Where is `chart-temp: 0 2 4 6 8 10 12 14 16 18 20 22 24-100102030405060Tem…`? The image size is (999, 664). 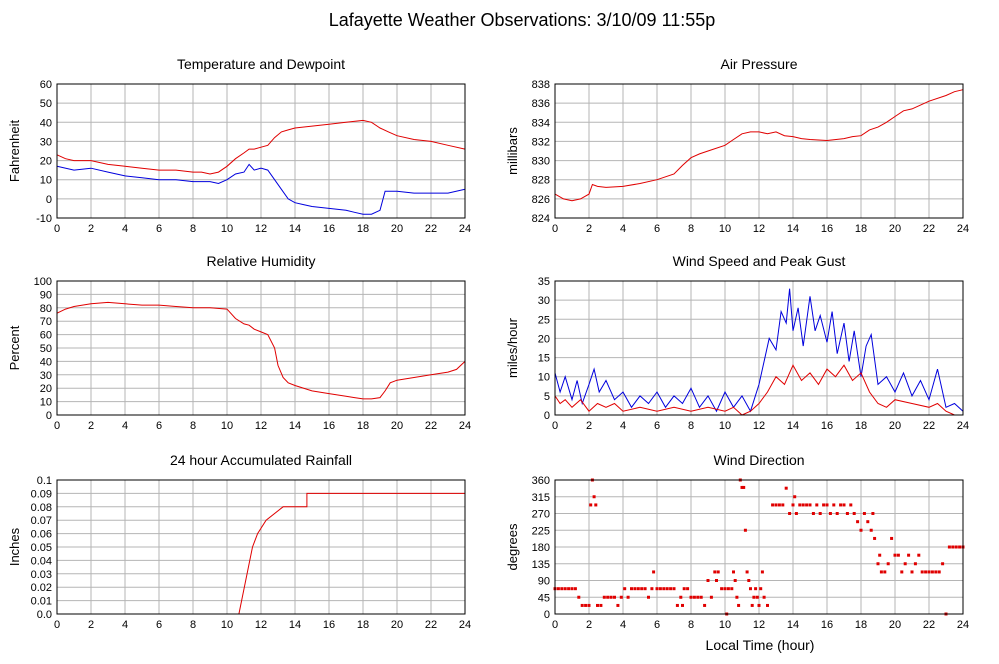 chart-temp: 0 2 4 6 8 10 12 14 16 18 20 22 24-100102030405060Tem… is located at coordinates (239, 145).